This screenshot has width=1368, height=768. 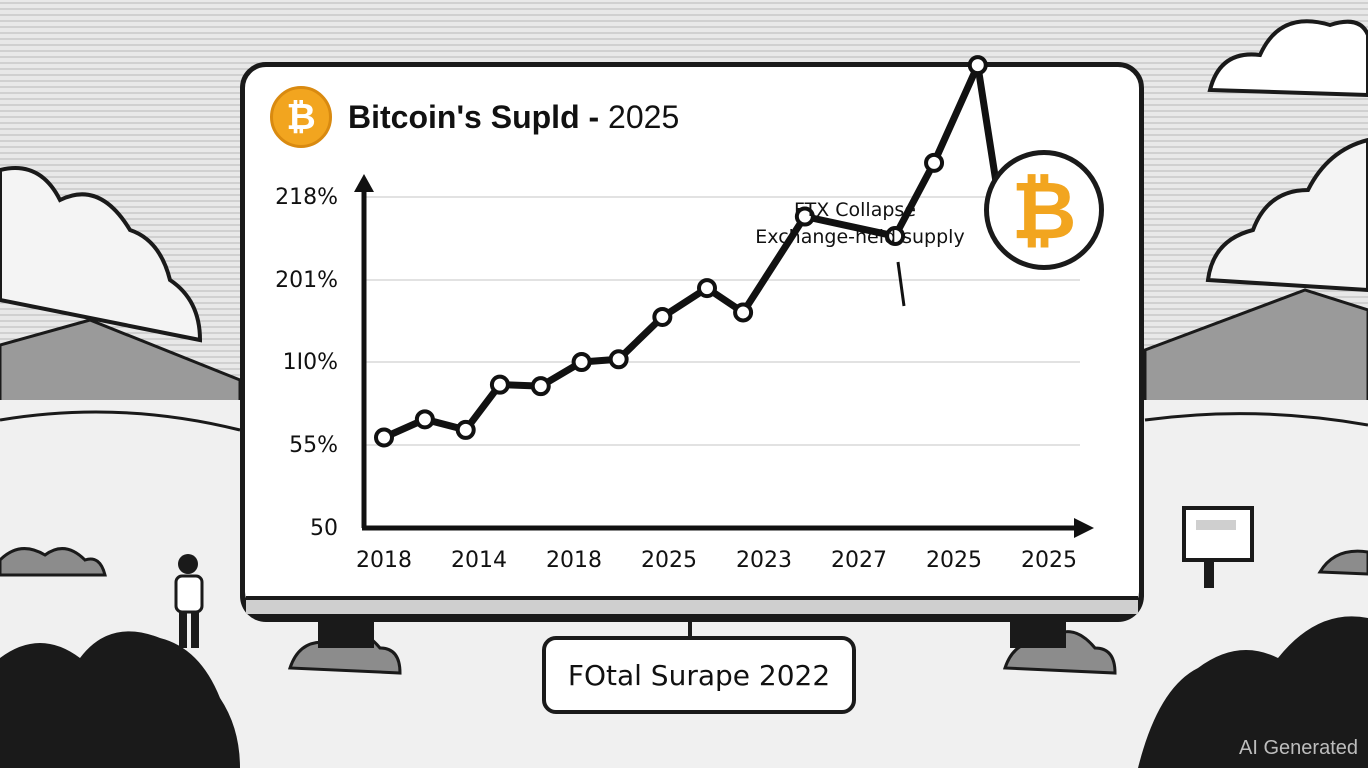 What do you see at coordinates (464, 116) in the screenshot?
I see `chart-title-main: Bitcoin's Supld` at bounding box center [464, 116].